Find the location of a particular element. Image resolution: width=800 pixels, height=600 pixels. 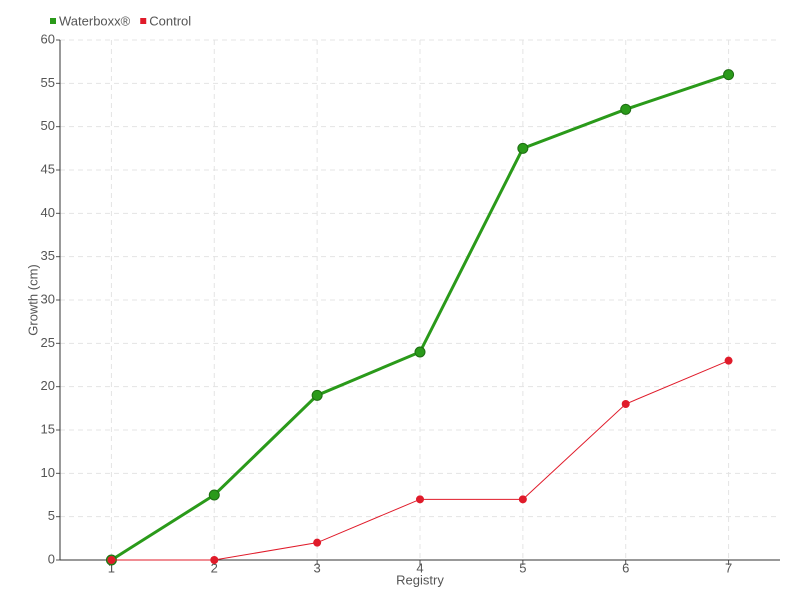

y-tick-label: 60 is located at coordinates (48, 38).